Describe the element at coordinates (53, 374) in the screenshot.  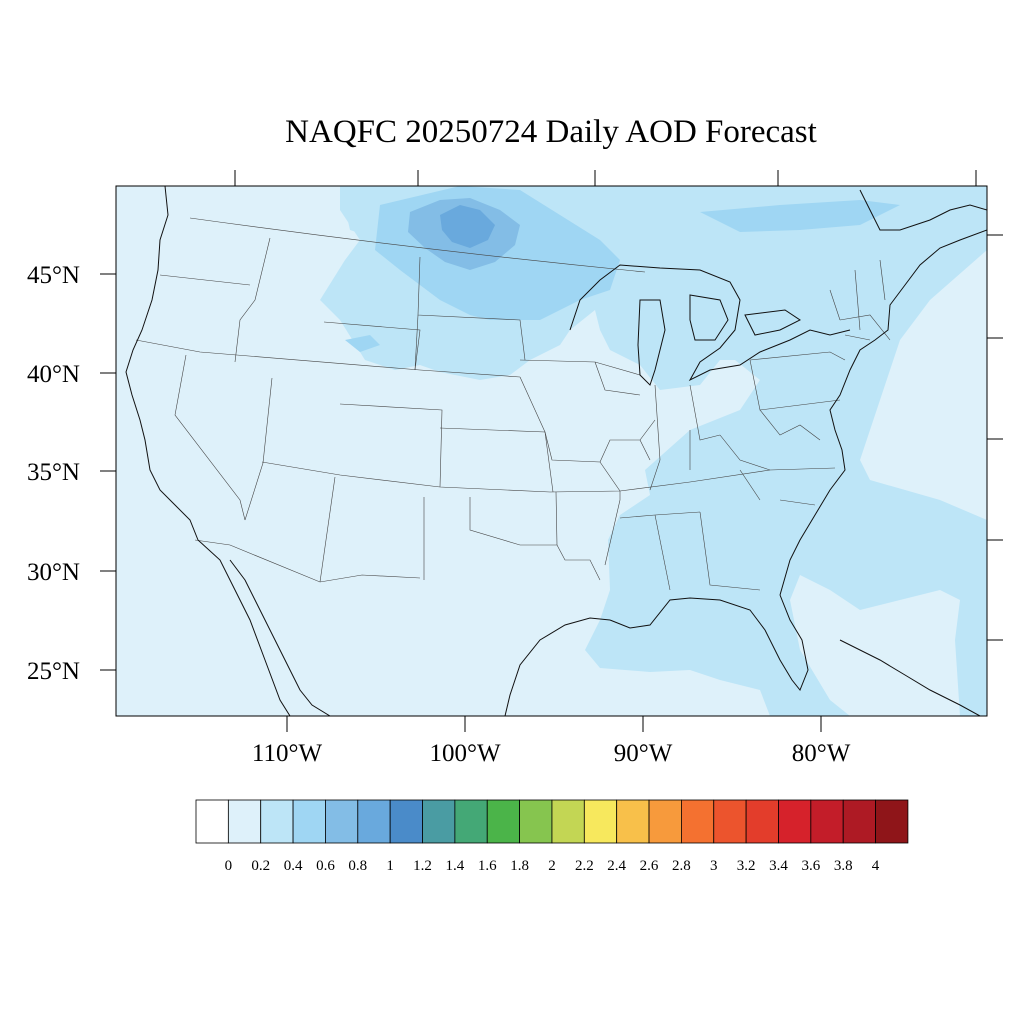
I see `lat-label-40: 40°N` at that location.